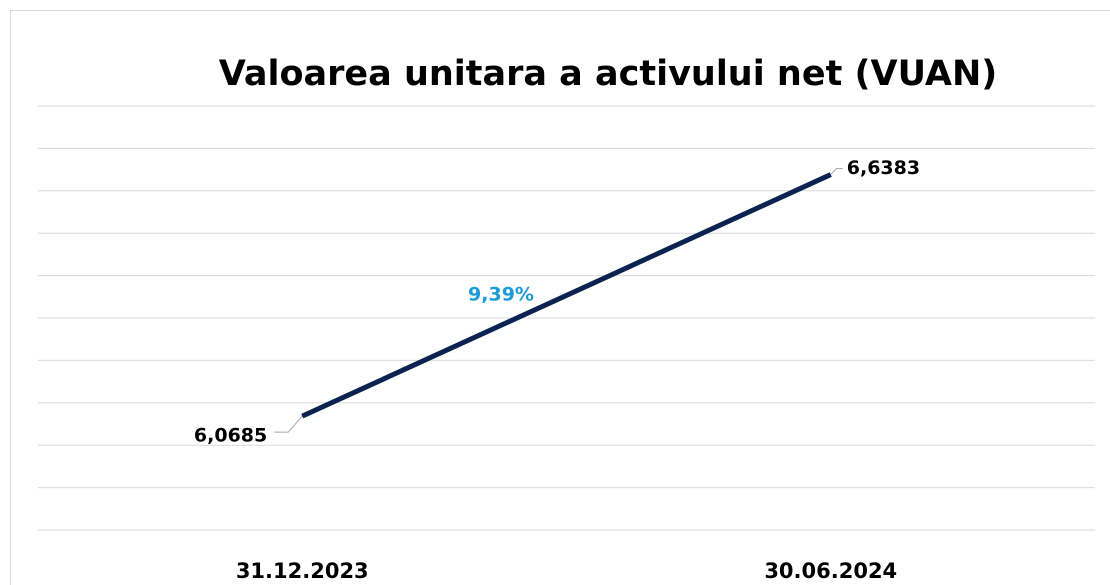 Image resolution: width=1110 pixels, height=585 pixels. What do you see at coordinates (501, 295) in the screenshot?
I see `annotation: 9,39%` at bounding box center [501, 295].